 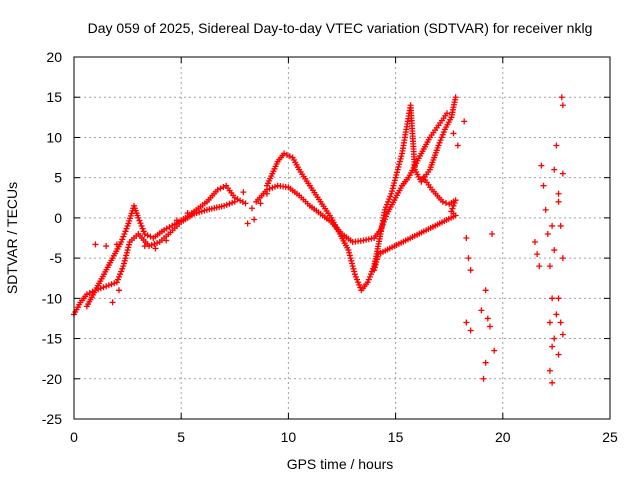 I want to click on y-tick-label: 20, so click(x=54, y=57).